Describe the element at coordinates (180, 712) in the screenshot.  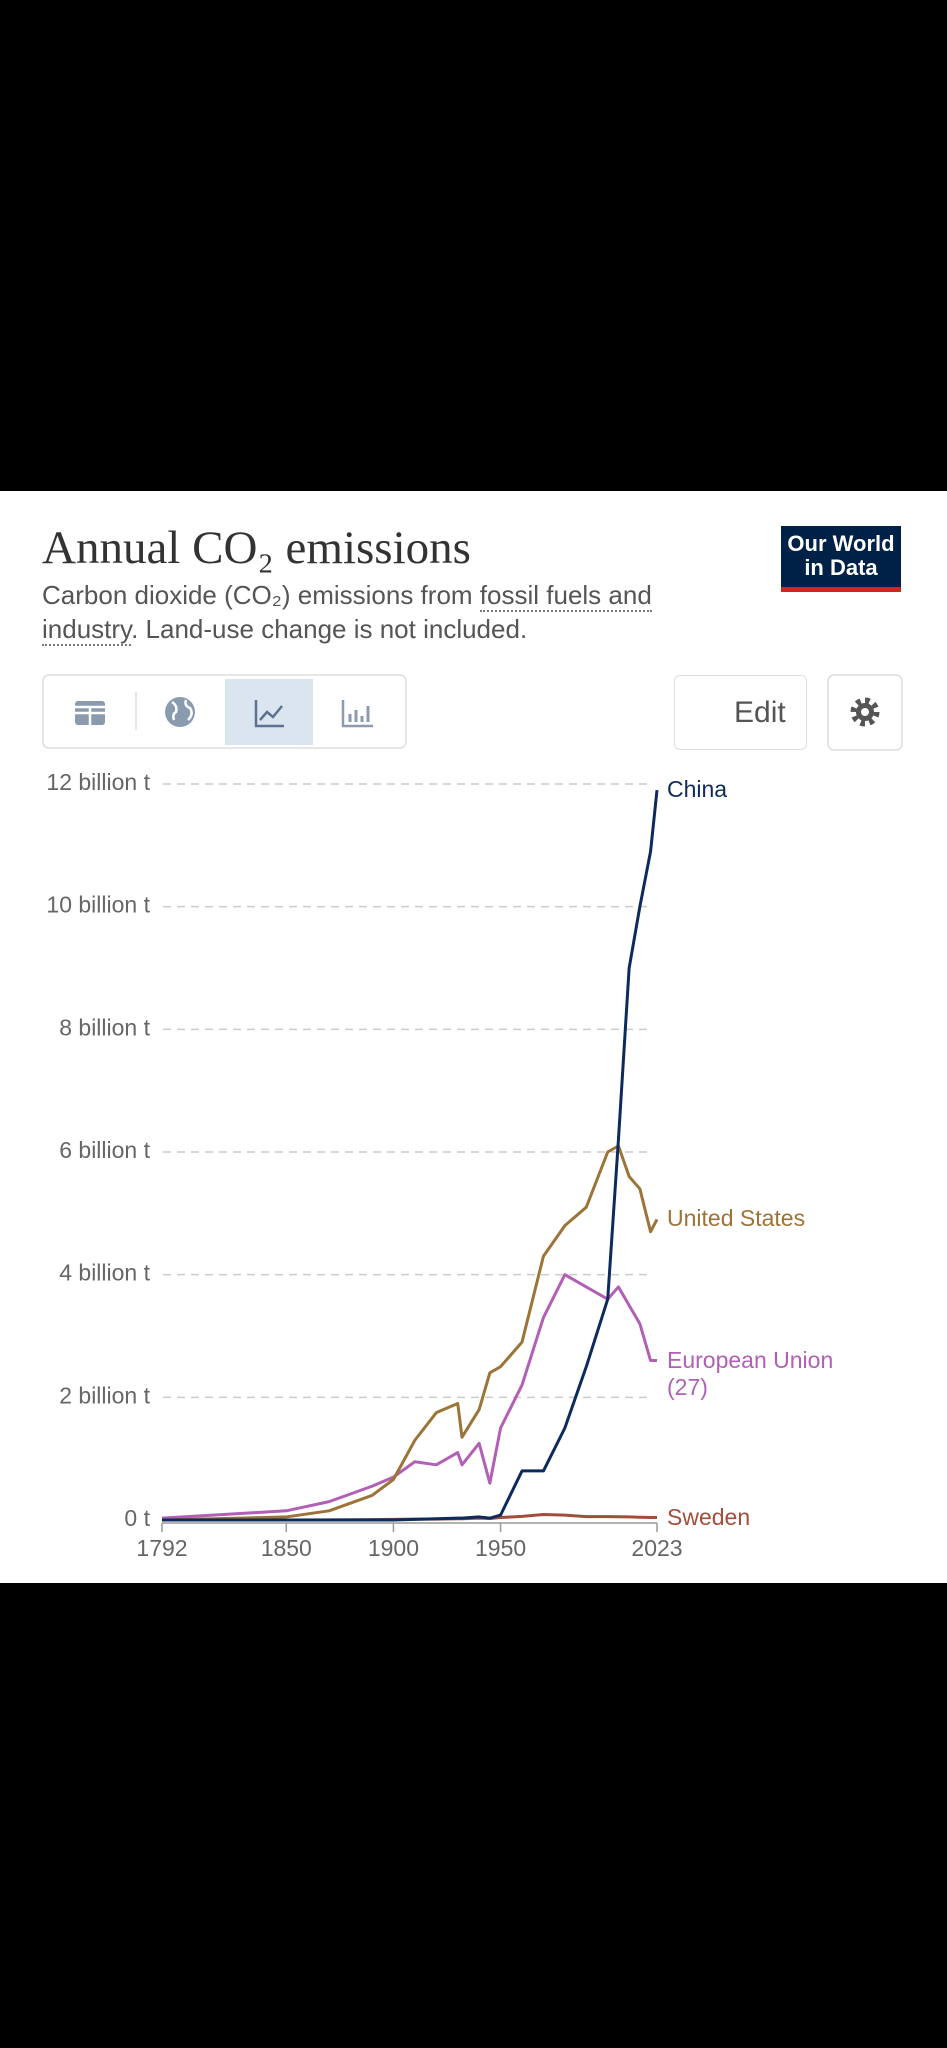
I see `map-icon` at that location.